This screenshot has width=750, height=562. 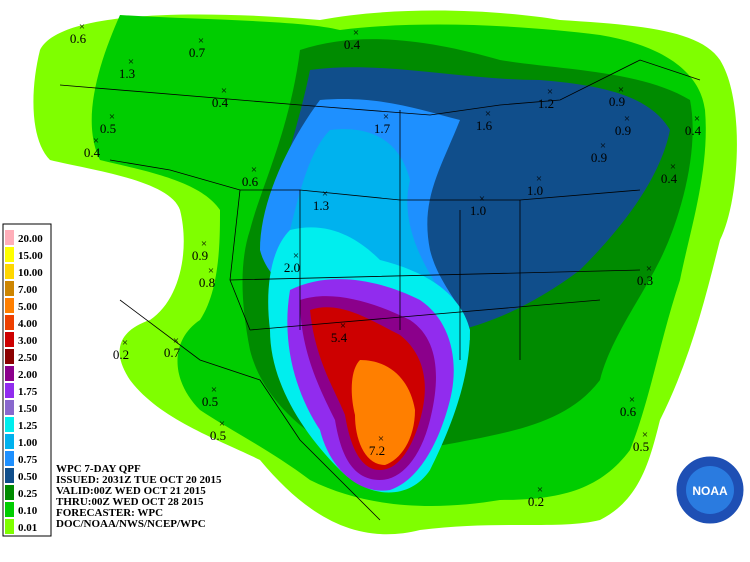 I want to click on legend-label: 1.00, so click(x=28, y=443).